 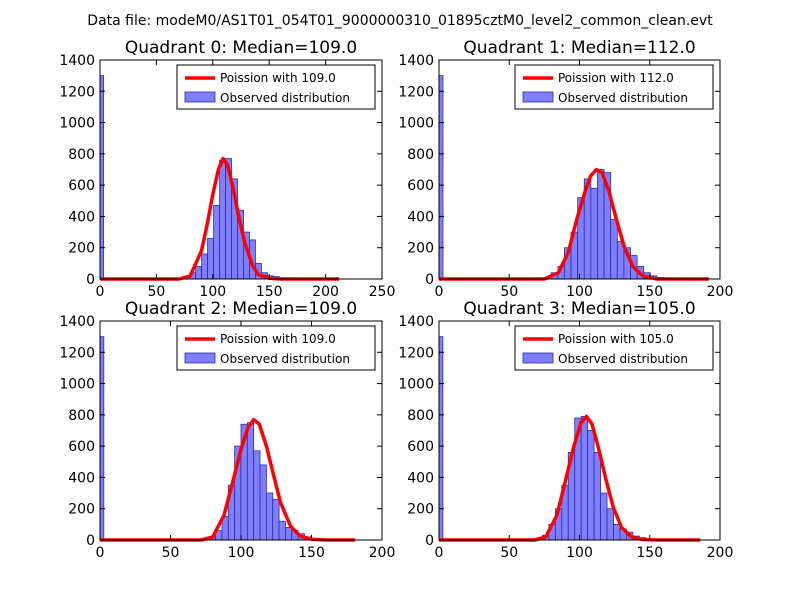 What do you see at coordinates (614, 348) in the screenshot?
I see `legend: Poission with 105.0 Observed distribution` at bounding box center [614, 348].